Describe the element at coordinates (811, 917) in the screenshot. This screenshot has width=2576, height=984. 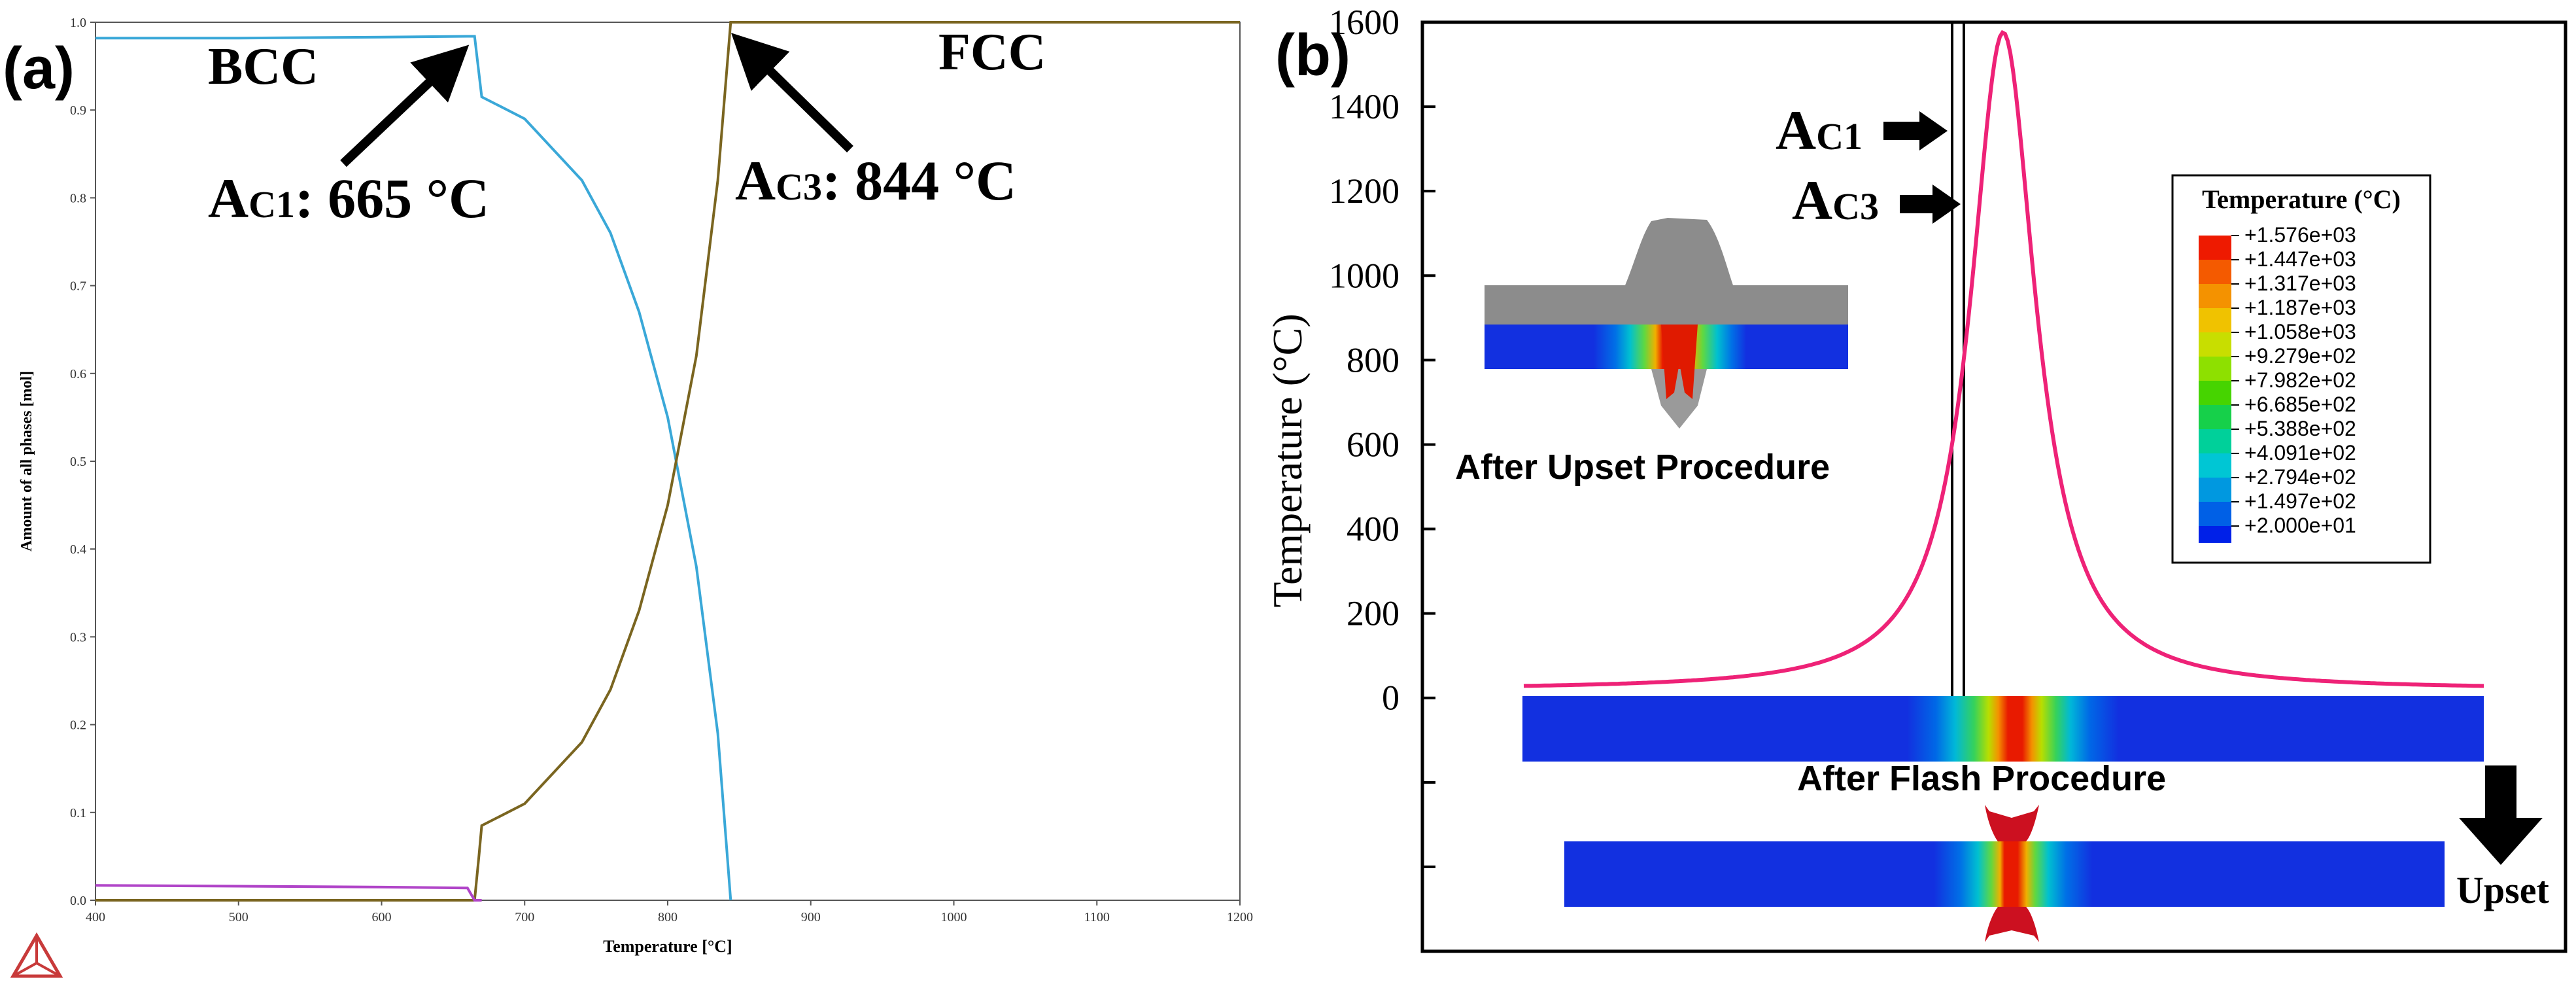
I see `x-tick-label: 900` at that location.